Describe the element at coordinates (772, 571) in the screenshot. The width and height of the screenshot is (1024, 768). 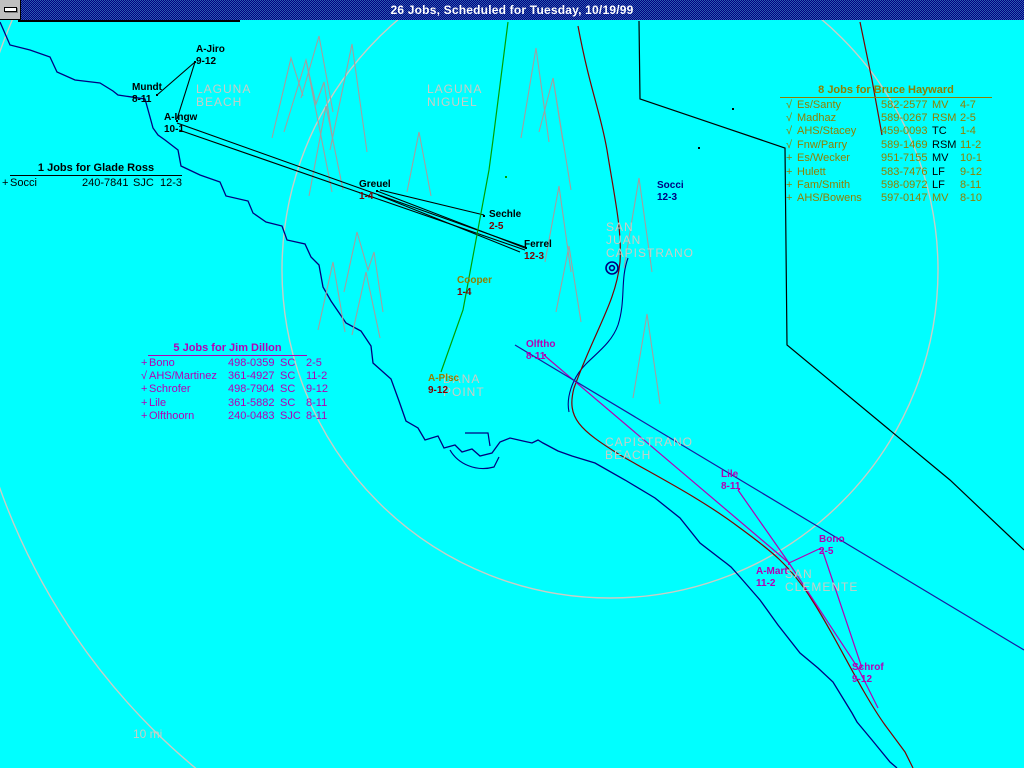
I see `job-name: A-Mart` at that location.